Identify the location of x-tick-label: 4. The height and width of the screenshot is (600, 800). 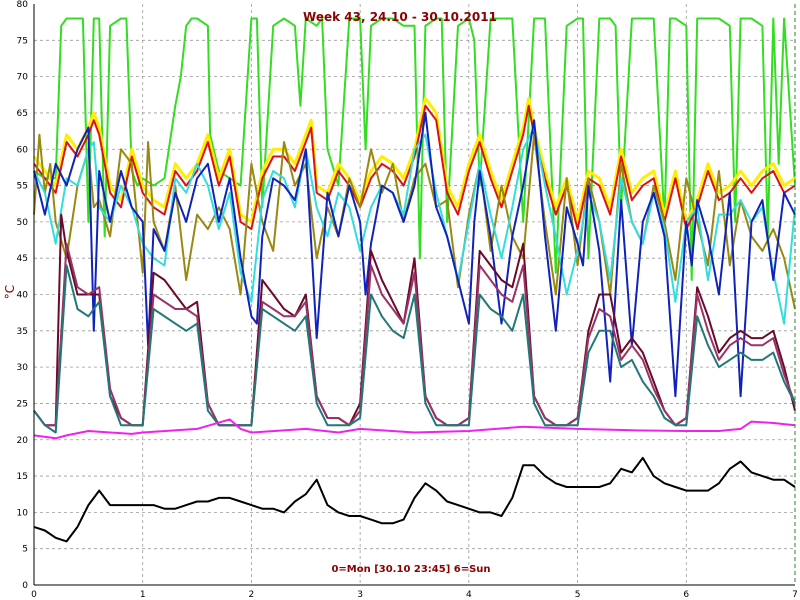
(469, 595).